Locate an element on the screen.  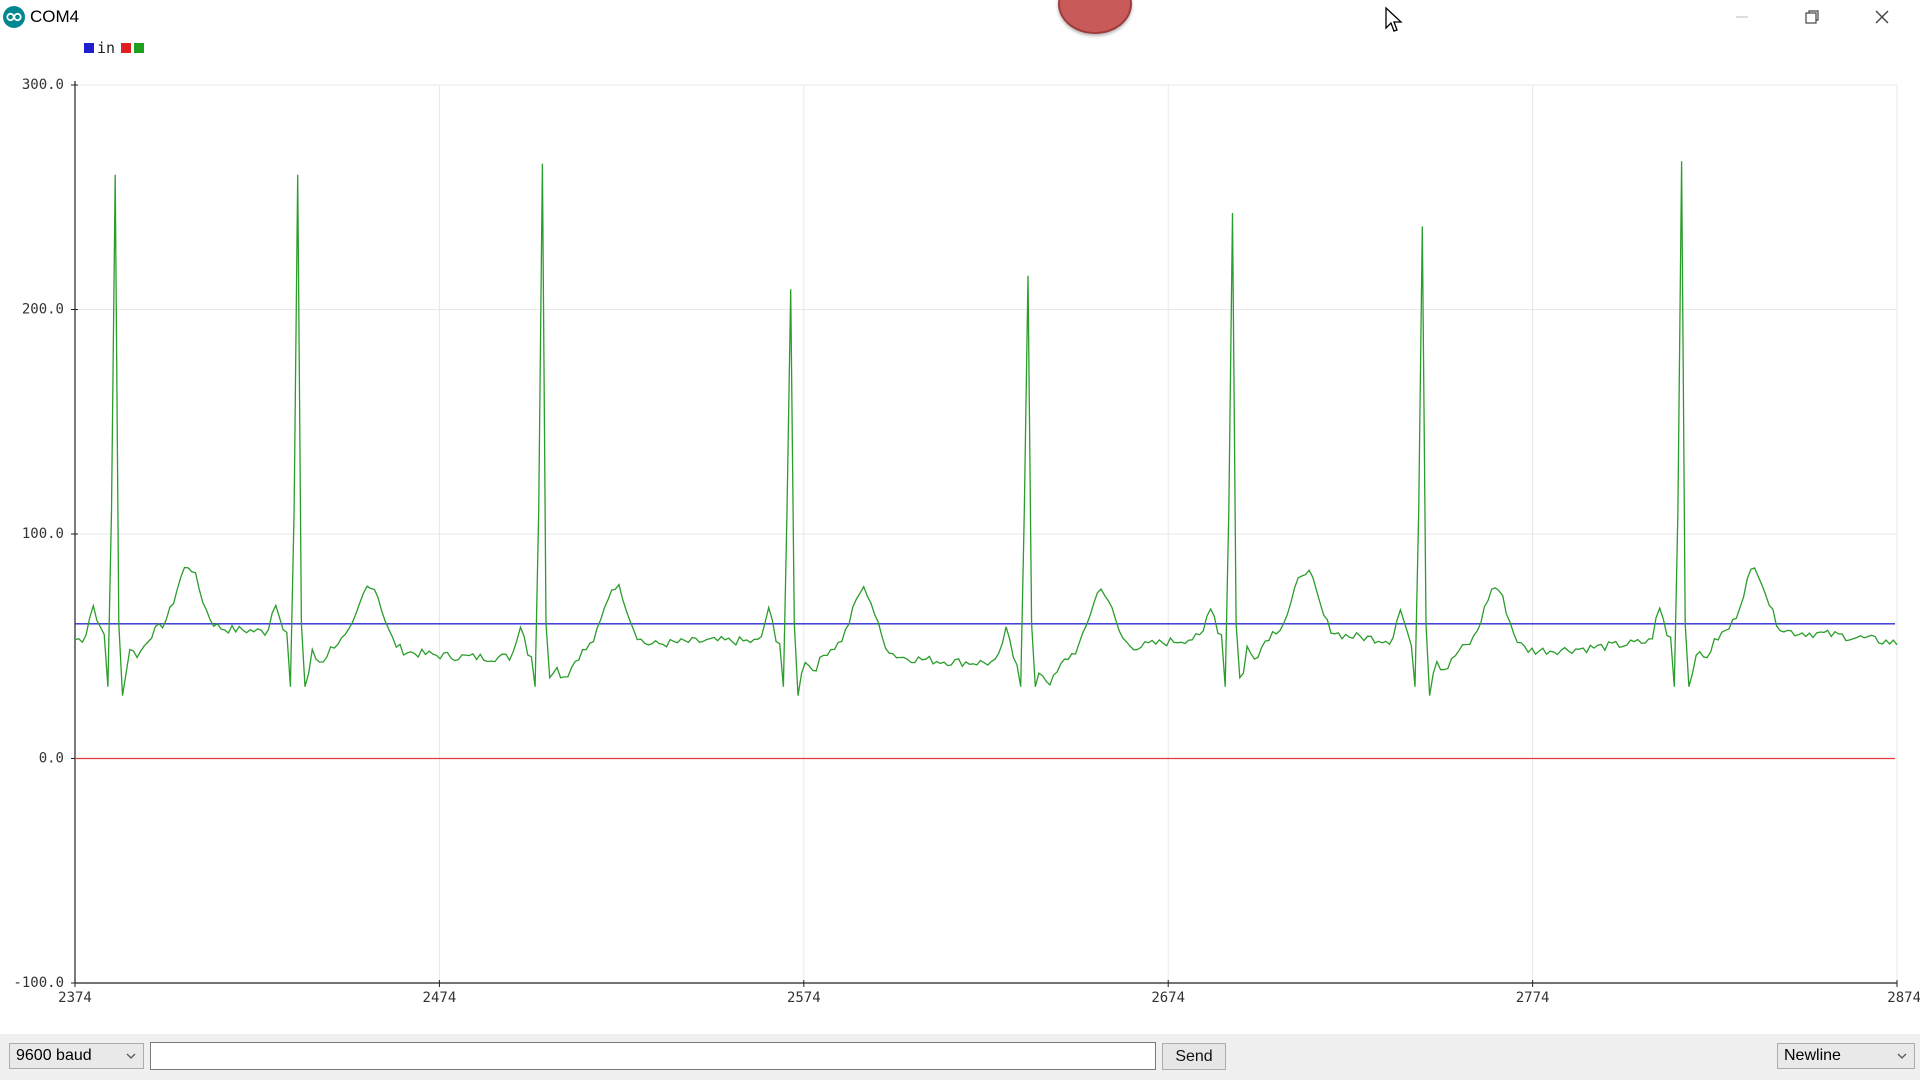
line-ending-select: Newline is located at coordinates (1846, 1056).